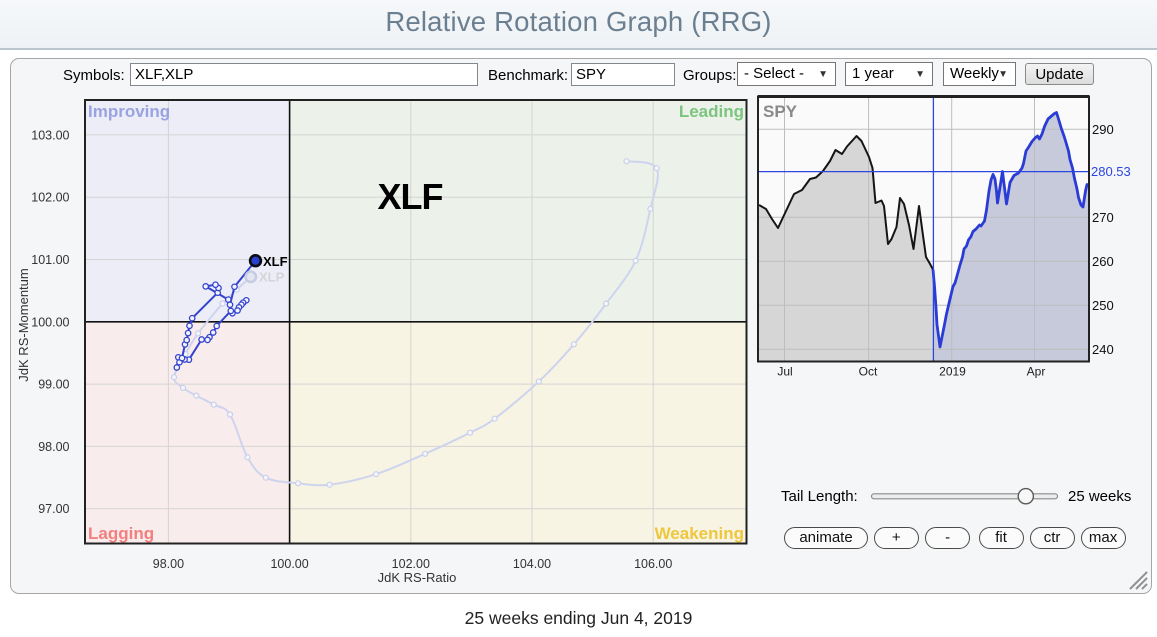 The width and height of the screenshot is (1157, 637). What do you see at coordinates (50, 135) in the screenshot?
I see `svg-text: 103.00` at bounding box center [50, 135].